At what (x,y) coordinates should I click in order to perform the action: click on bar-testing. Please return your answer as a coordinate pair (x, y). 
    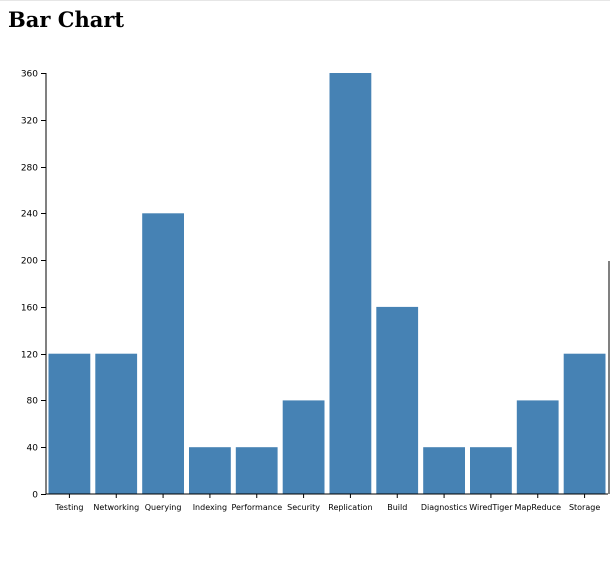
    Looking at the image, I should click on (69, 423).